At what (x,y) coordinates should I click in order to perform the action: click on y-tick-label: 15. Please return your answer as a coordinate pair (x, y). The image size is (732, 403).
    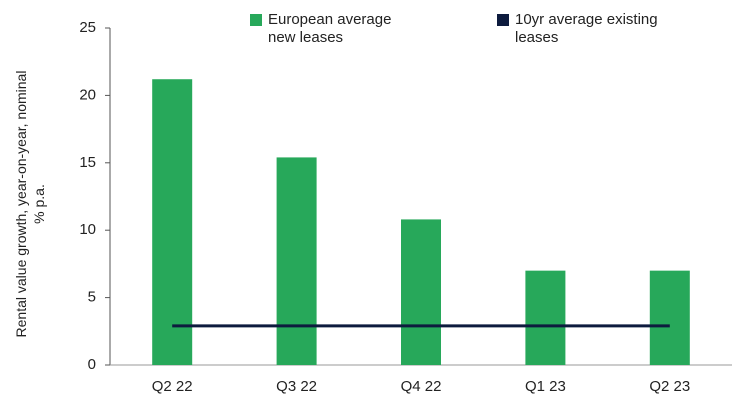
    Looking at the image, I should click on (87, 162).